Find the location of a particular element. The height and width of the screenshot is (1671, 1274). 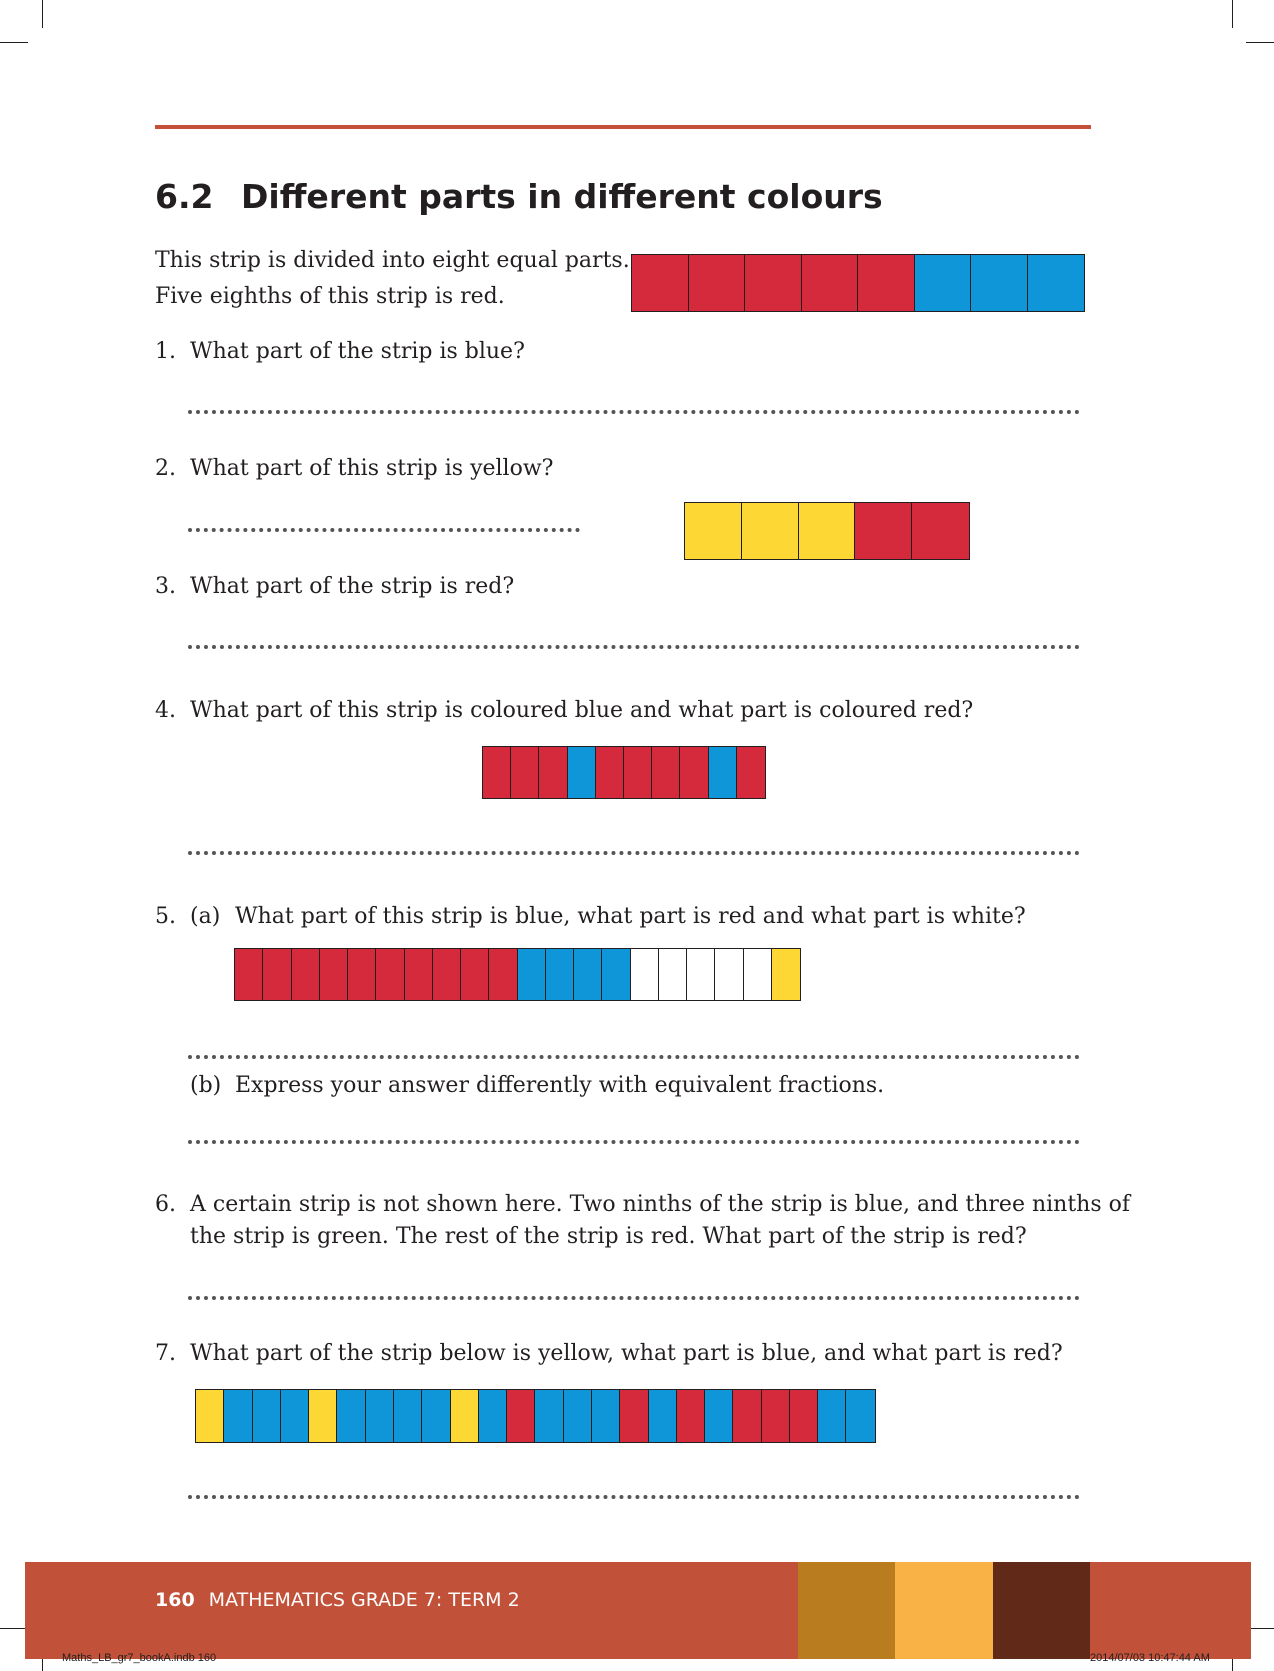

question-text: What part of the strip is red? is located at coordinates (352, 586).